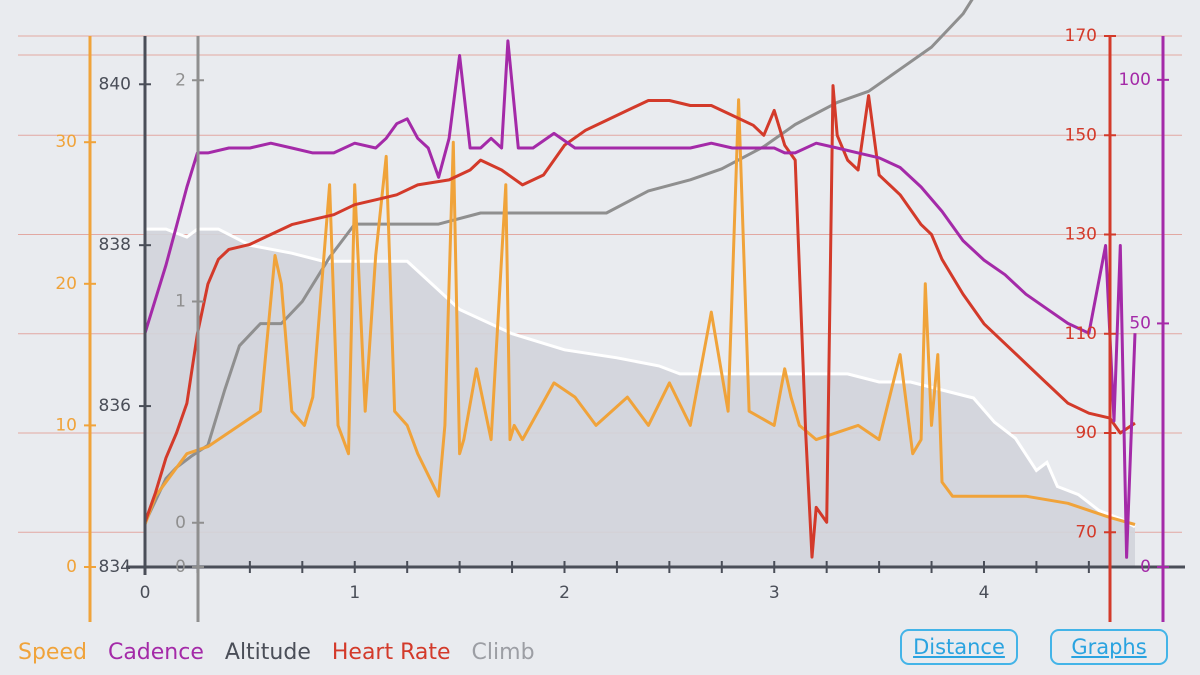  I want to click on x-tick-label-2: 2, so click(564, 593).